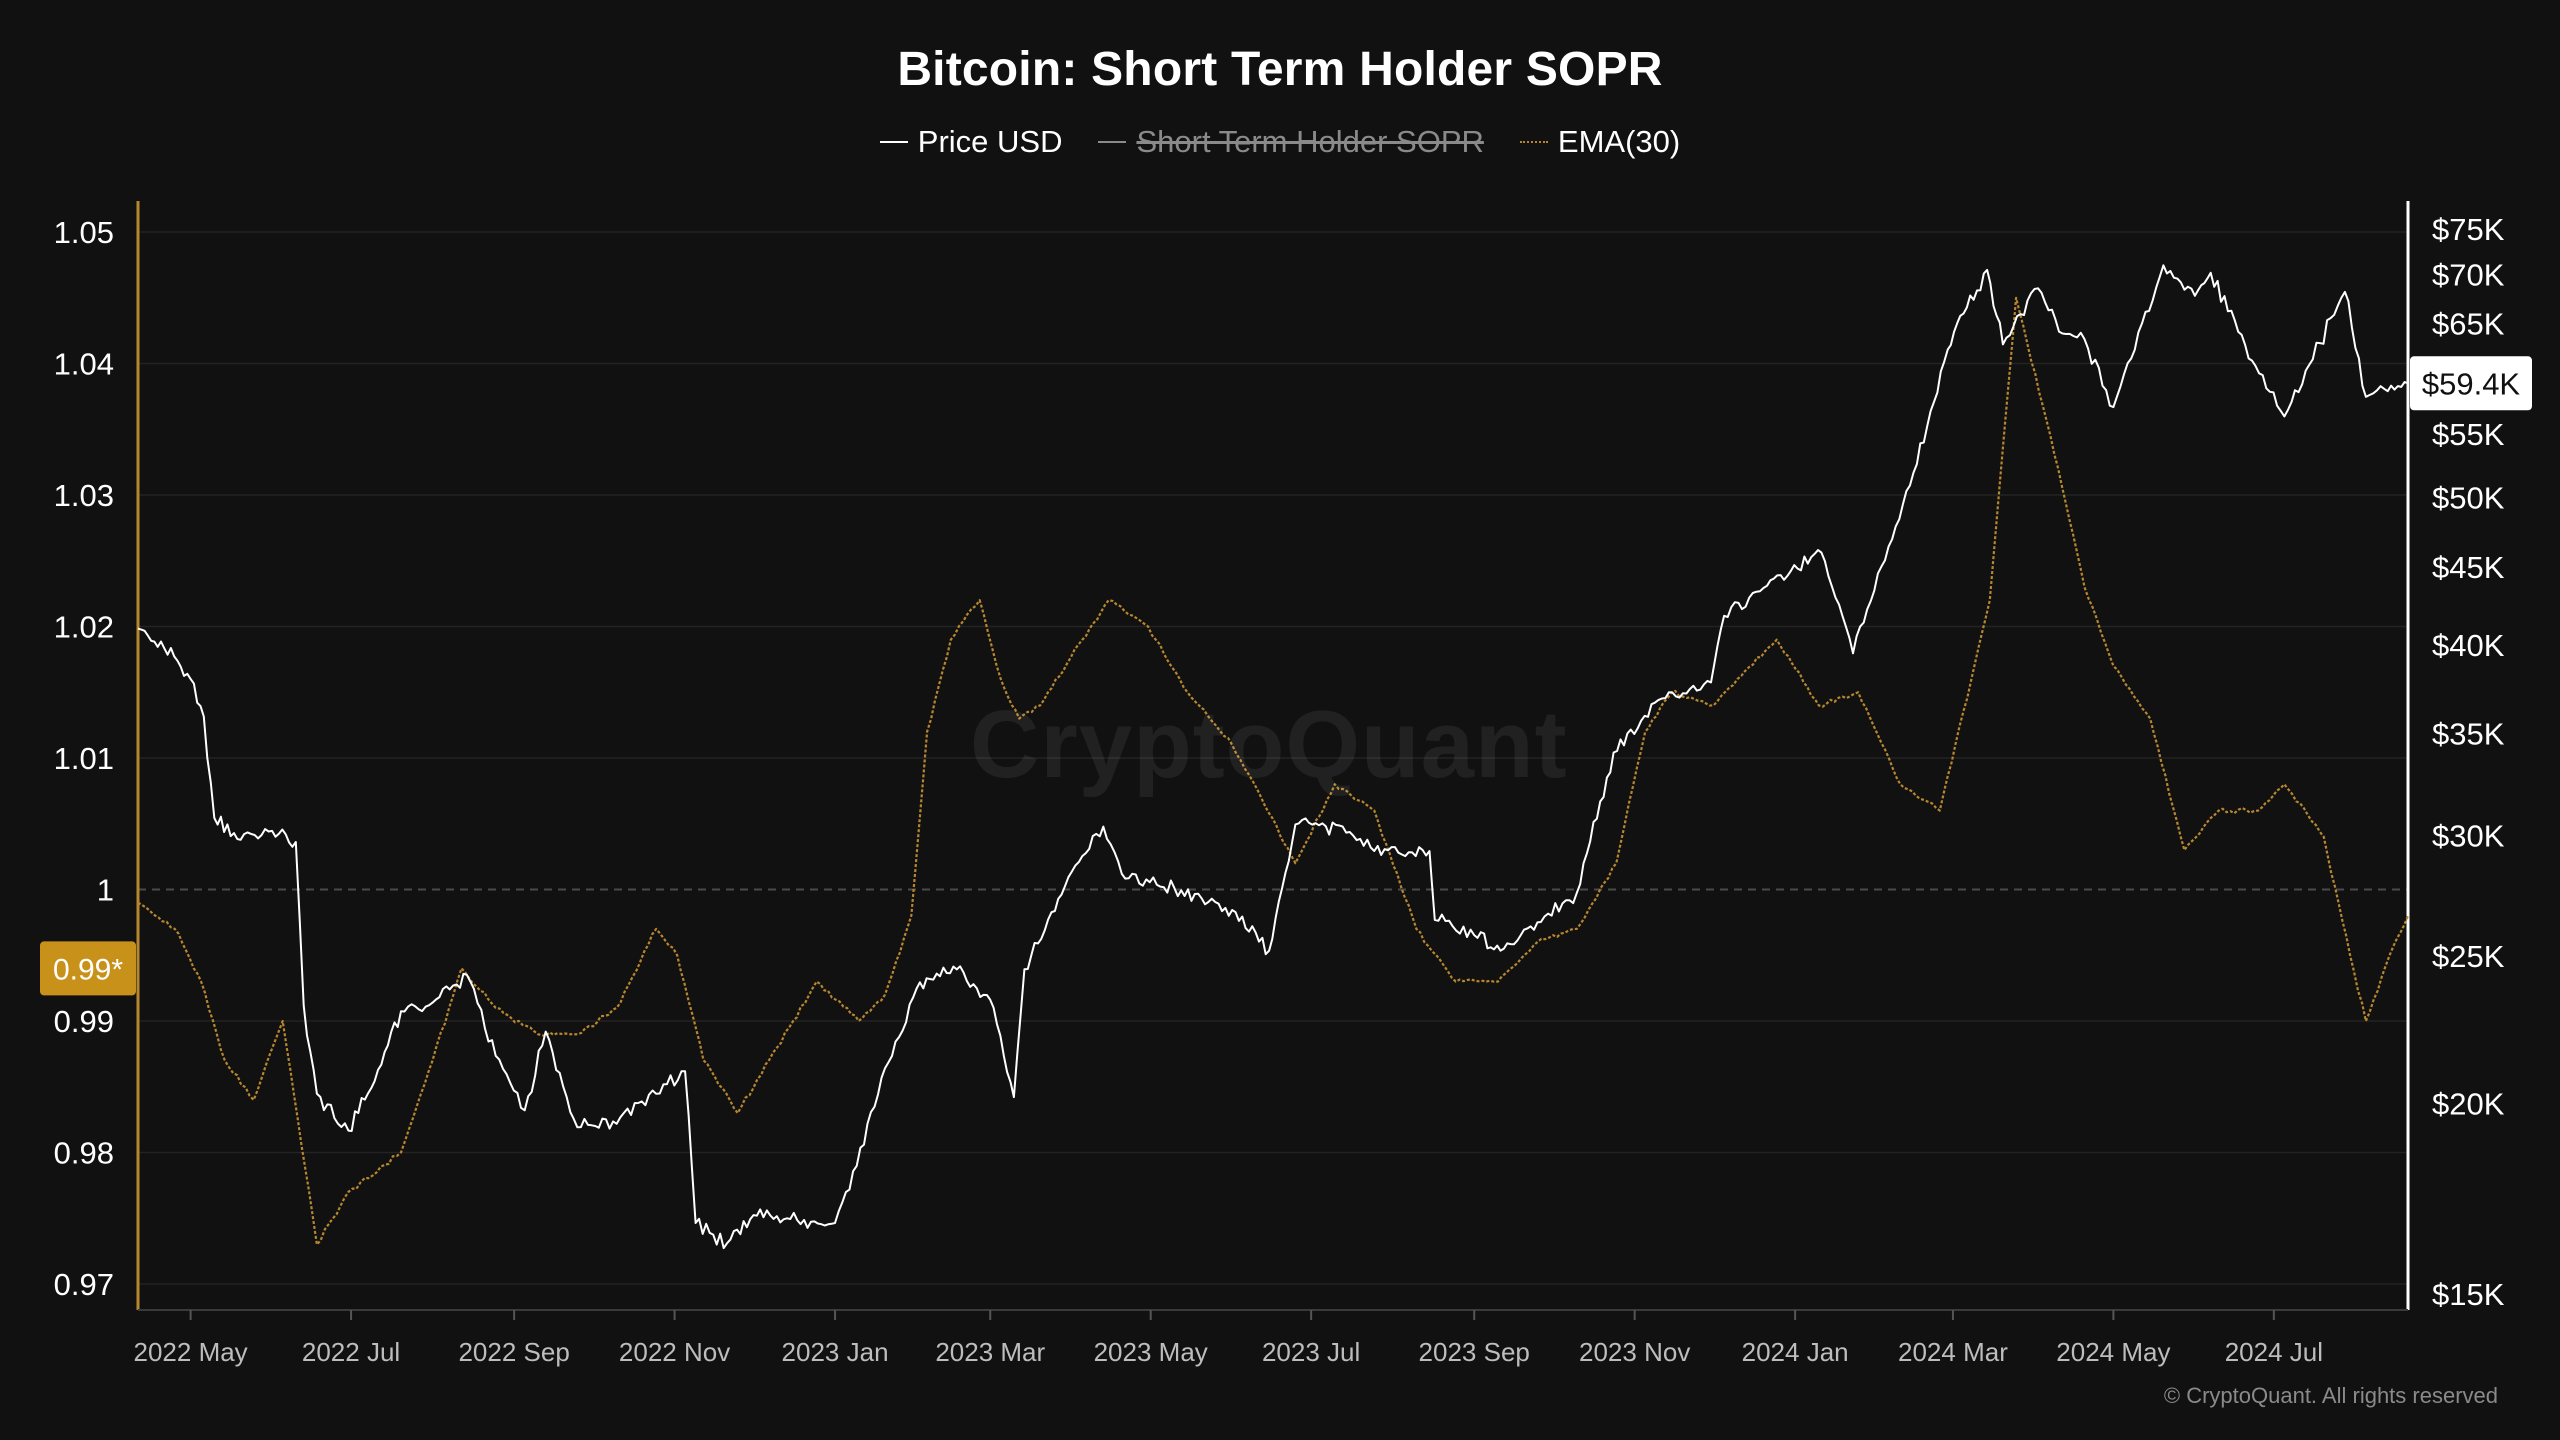  What do you see at coordinates (990, 141) in the screenshot?
I see `legend-label-price: Price USD` at bounding box center [990, 141].